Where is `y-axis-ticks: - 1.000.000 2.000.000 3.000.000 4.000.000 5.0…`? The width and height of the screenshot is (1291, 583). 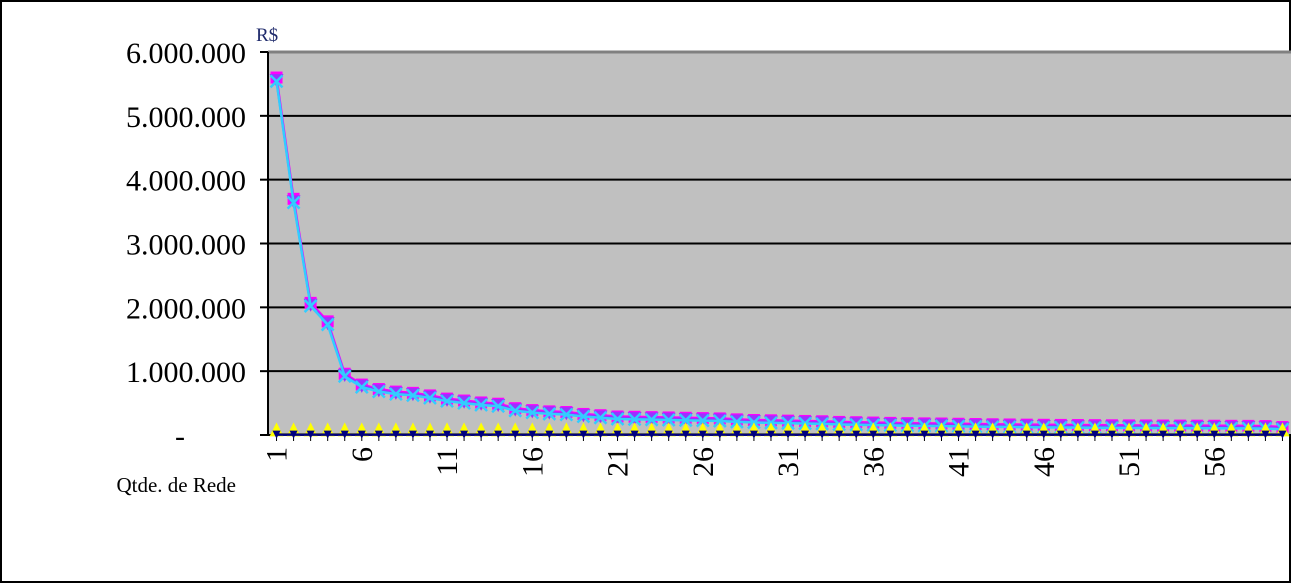
y-axis-ticks: - 1.000.000 2.000.000 3.000.000 4.000.000 5.0… is located at coordinates (197, 245).